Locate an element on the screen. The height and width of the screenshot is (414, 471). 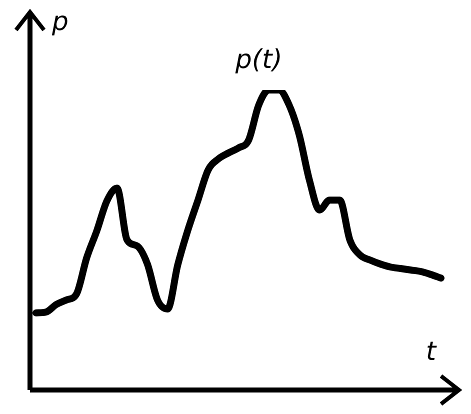
x-axis-title: t is located at coordinates (431, 352).